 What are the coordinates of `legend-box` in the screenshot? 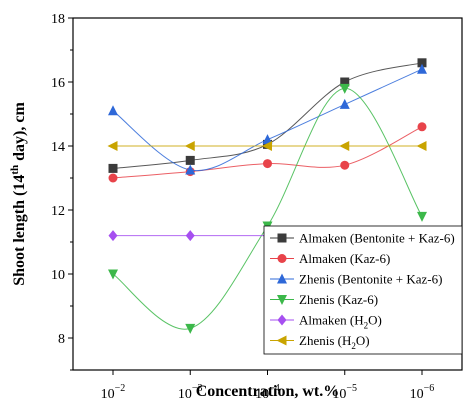 It's located at (363, 290).